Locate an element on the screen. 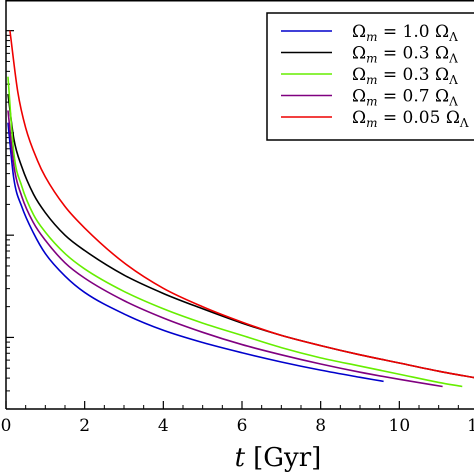  x-axis-label-var: t is located at coordinates (240, 458).